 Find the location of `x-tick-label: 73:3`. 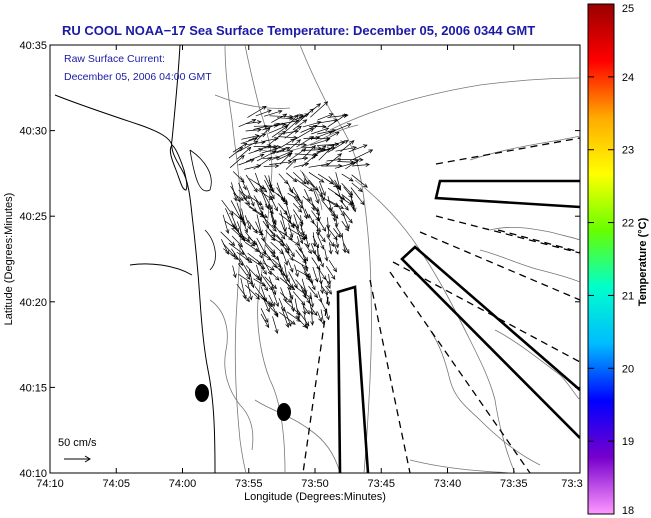

x-tick-label: 73:3 is located at coordinates (571, 484).